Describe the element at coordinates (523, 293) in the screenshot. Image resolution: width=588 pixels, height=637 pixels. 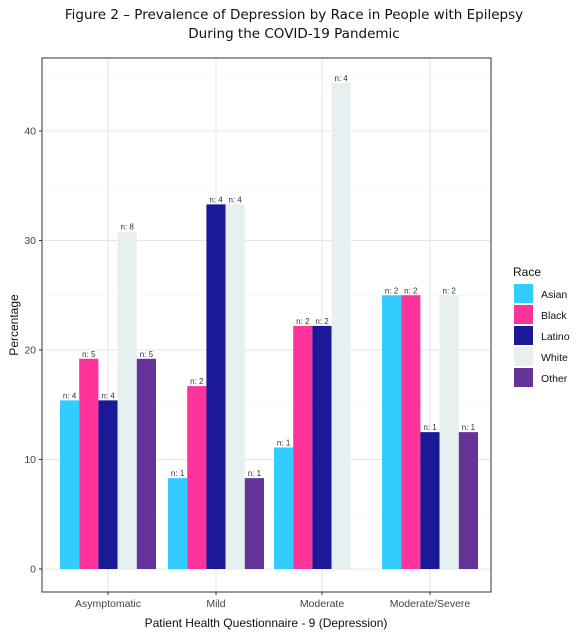
I see `legend-swatch-asian` at that location.